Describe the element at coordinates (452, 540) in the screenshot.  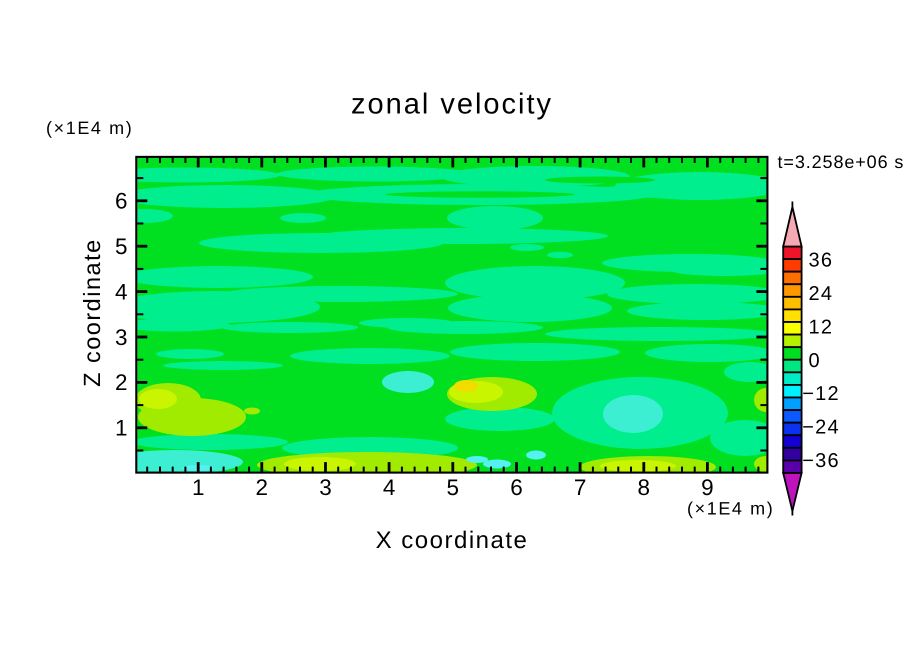
I see `svg-text: X coordinate` at that location.